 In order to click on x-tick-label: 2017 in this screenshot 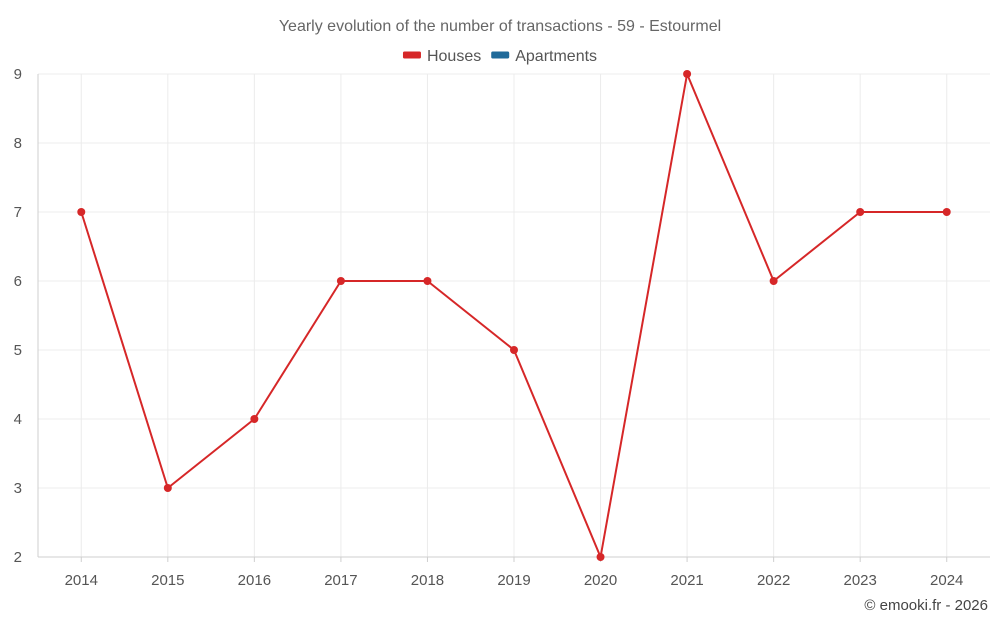, I will do `click(340, 580)`.